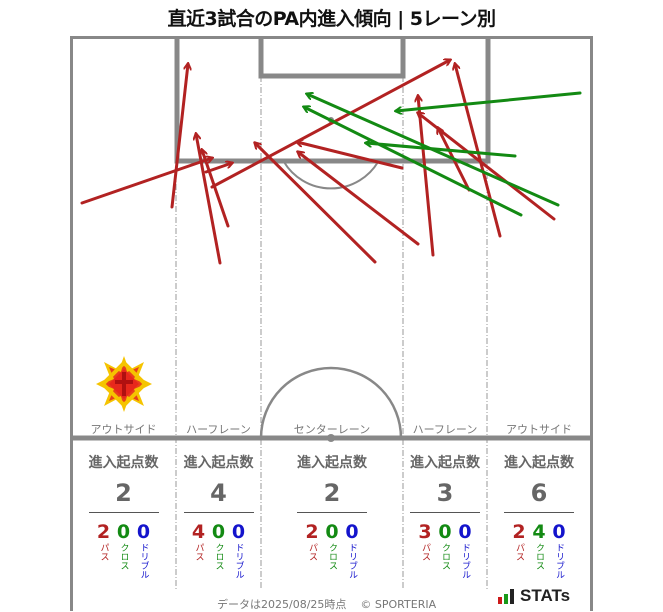  Describe the element at coordinates (425, 532) in the screenshot. I see `pass-count: 3` at that location.